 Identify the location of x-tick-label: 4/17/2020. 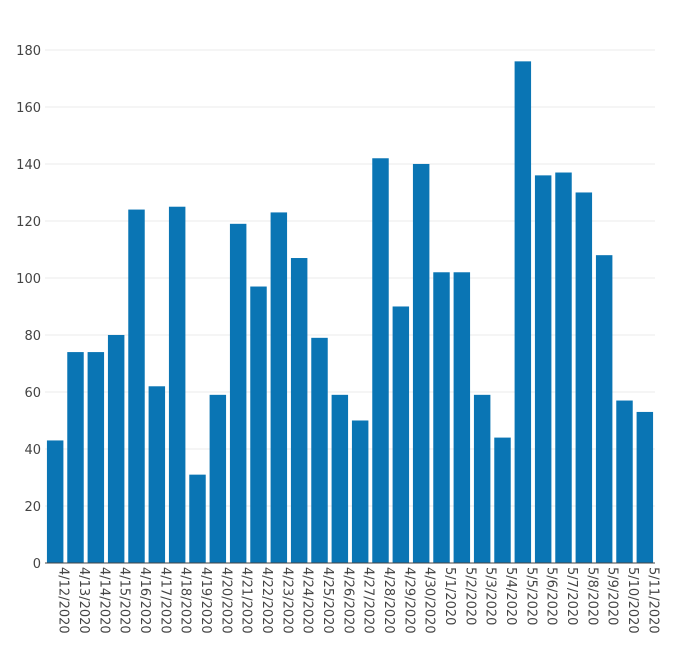
(164, 600).